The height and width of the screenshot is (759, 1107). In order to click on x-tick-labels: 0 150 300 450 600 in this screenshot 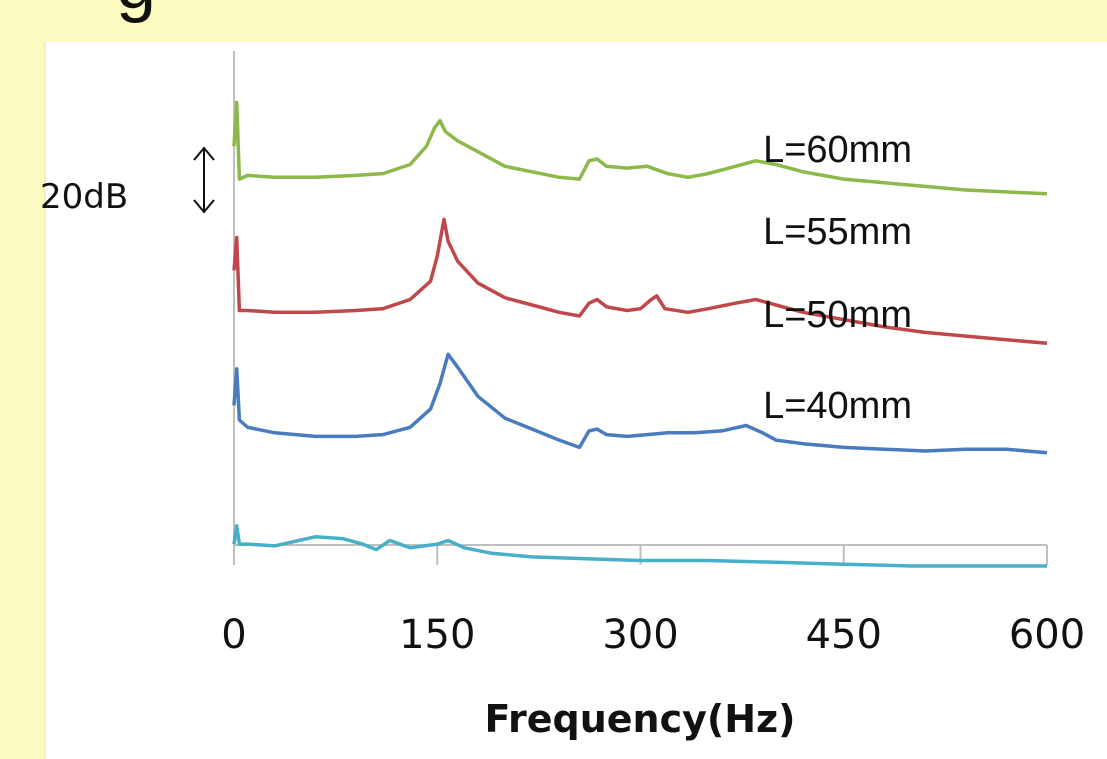, I will do `click(653, 635)`.